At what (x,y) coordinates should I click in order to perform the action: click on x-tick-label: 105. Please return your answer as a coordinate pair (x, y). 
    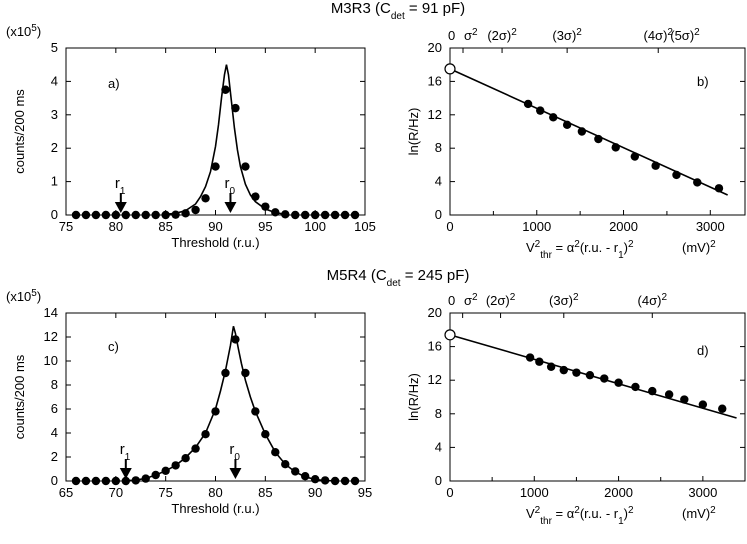
    Looking at the image, I should click on (365, 226).